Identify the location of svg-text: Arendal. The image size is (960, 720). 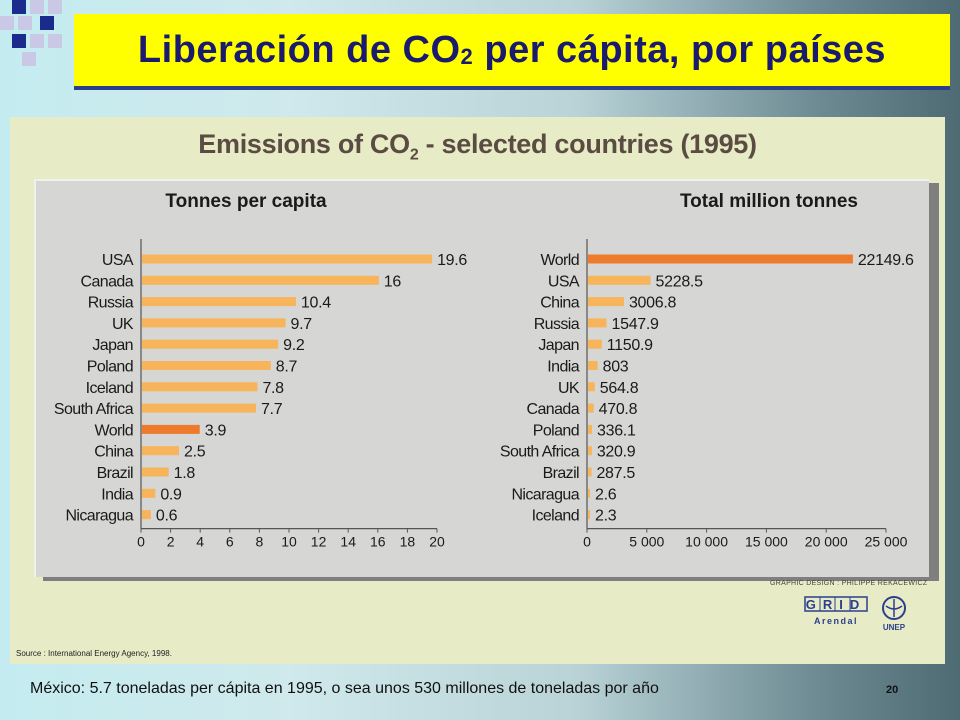
(836, 621).